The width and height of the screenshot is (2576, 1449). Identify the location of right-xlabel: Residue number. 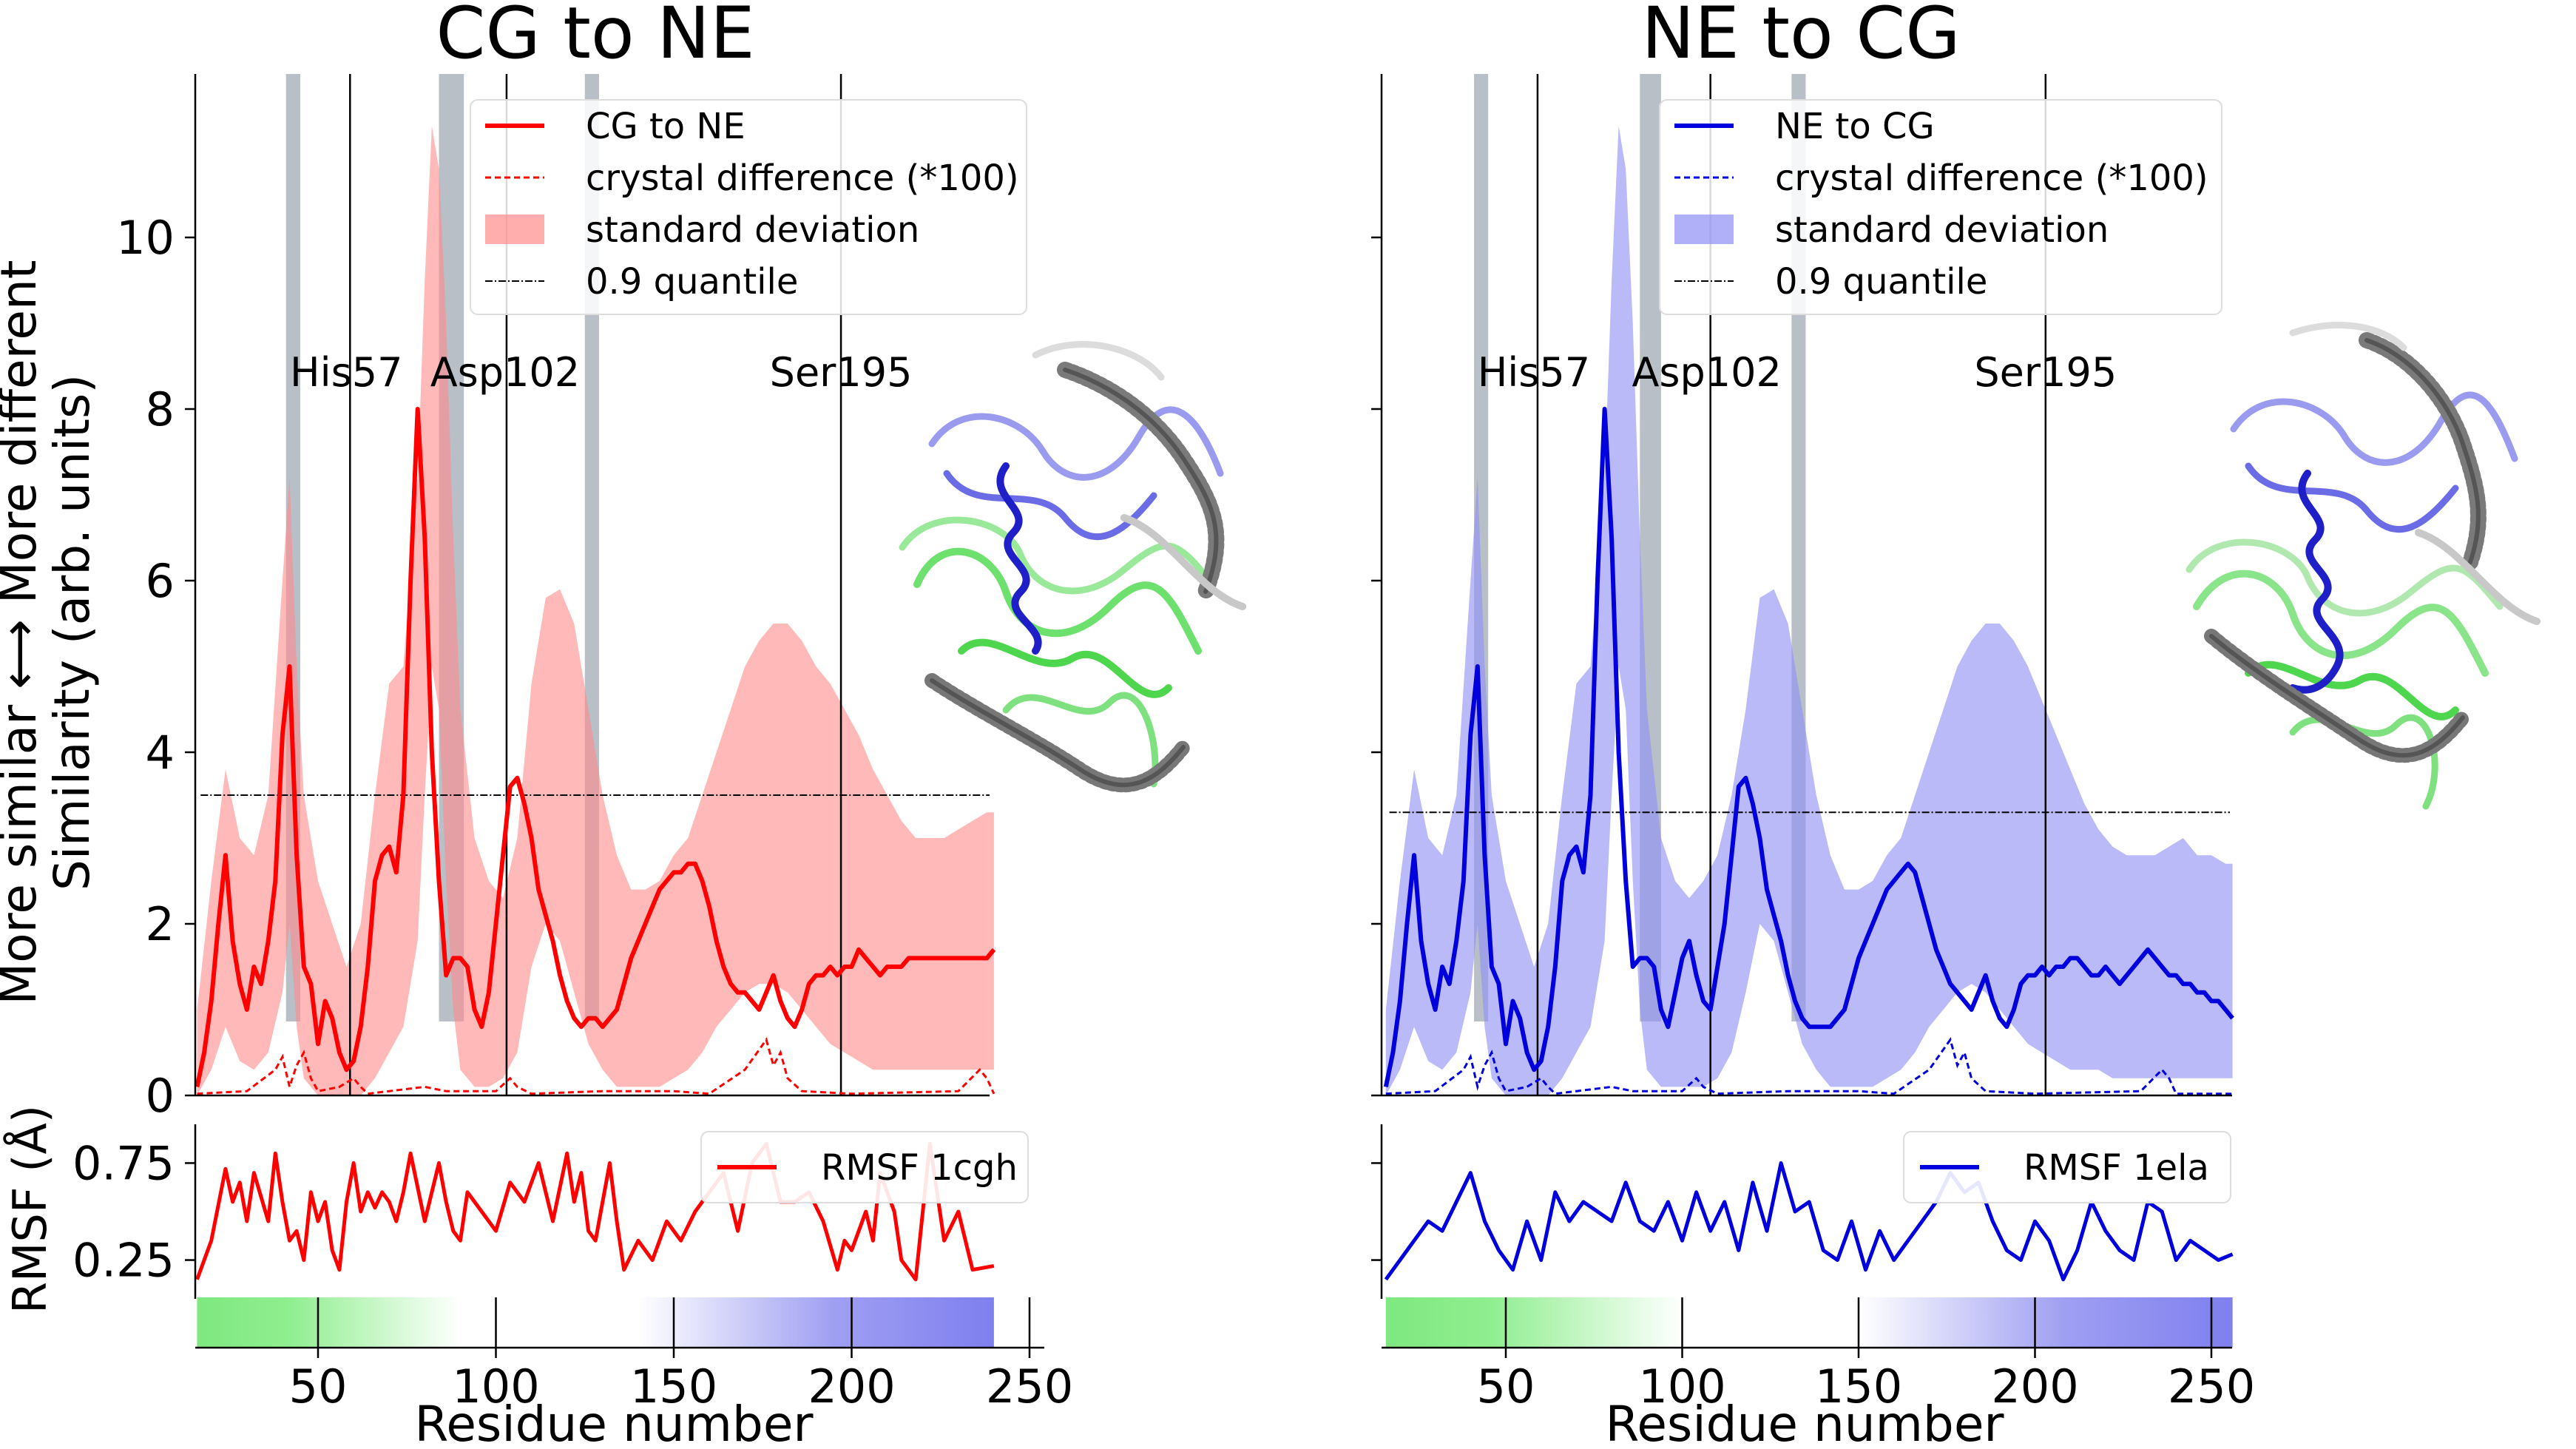
(1804, 1422).